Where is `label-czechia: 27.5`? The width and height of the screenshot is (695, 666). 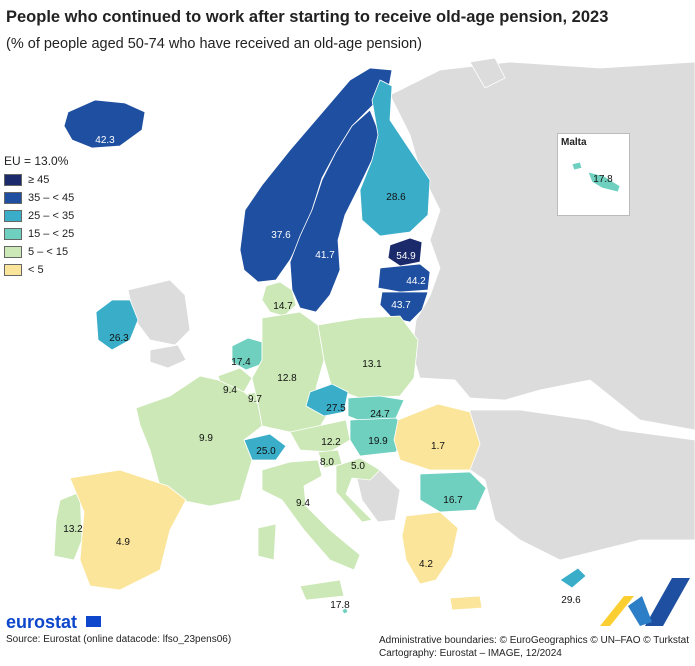
label-czechia: 27.5 is located at coordinates (336, 408).